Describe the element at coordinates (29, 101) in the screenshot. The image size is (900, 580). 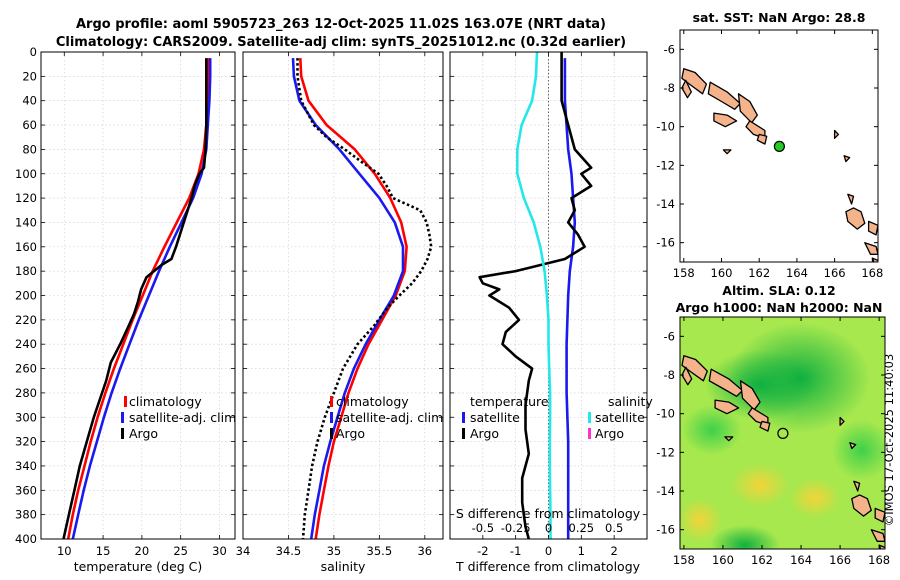
I see `y-tick-label: 40` at that location.